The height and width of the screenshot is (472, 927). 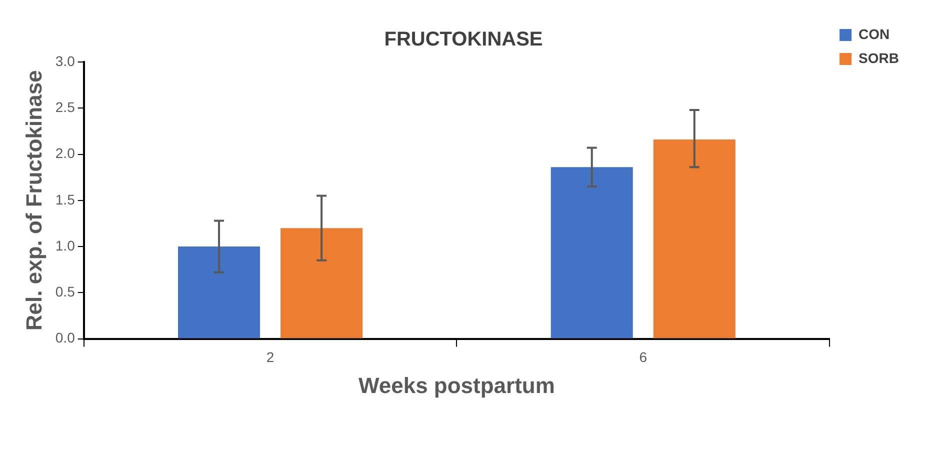 I want to click on legend-label: CON, so click(x=874, y=34).